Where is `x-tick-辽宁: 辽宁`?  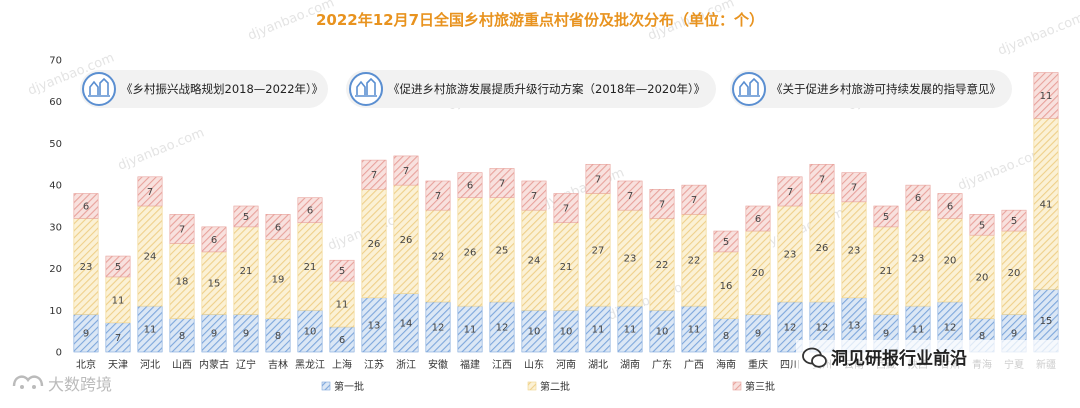 x-tick-辽宁: 辽宁 is located at coordinates (246, 364).